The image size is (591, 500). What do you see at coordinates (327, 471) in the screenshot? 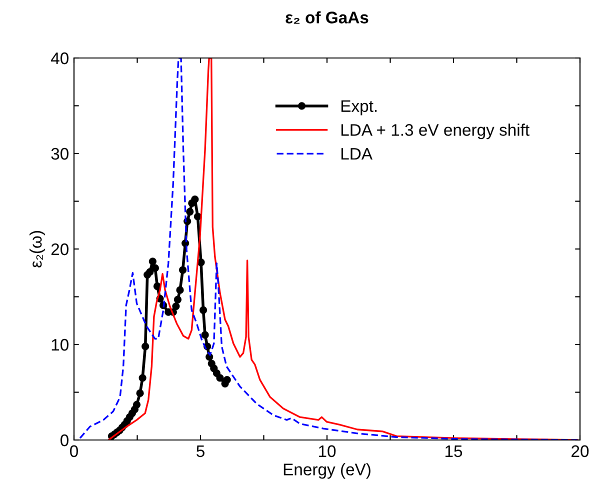
I see `x-axis-title: Energy (eV)` at bounding box center [327, 471].